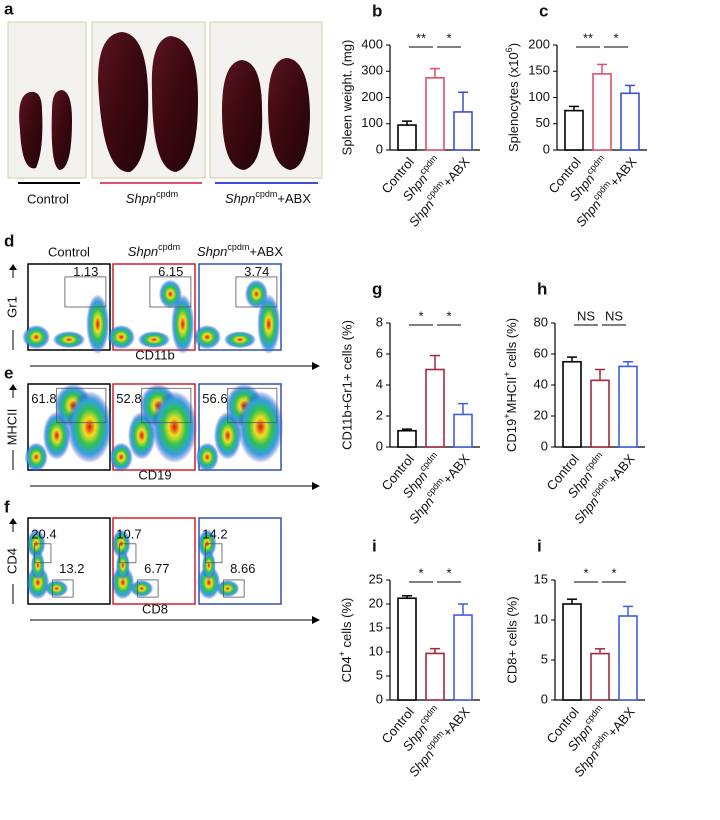 This screenshot has width=720, height=820. I want to click on y-tick-label: 80, so click(541, 321).